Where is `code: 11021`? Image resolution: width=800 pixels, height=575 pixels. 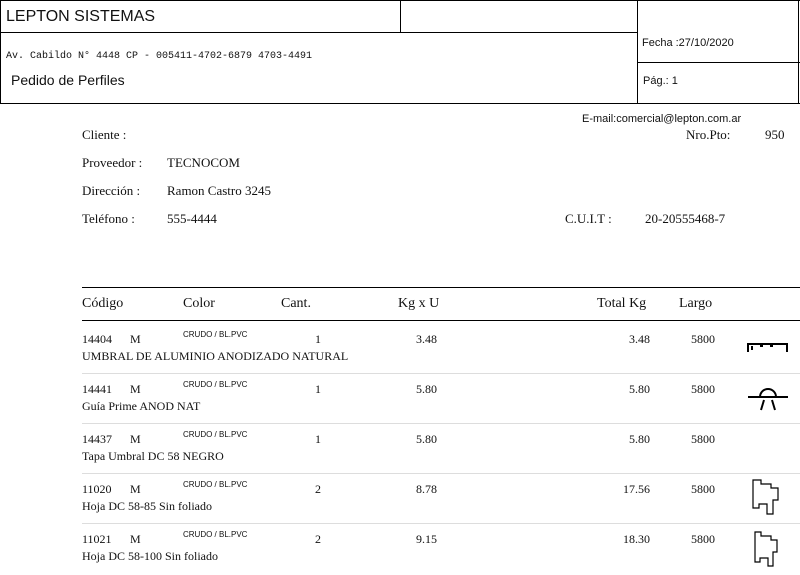 code: 11021 is located at coordinates (97, 539).